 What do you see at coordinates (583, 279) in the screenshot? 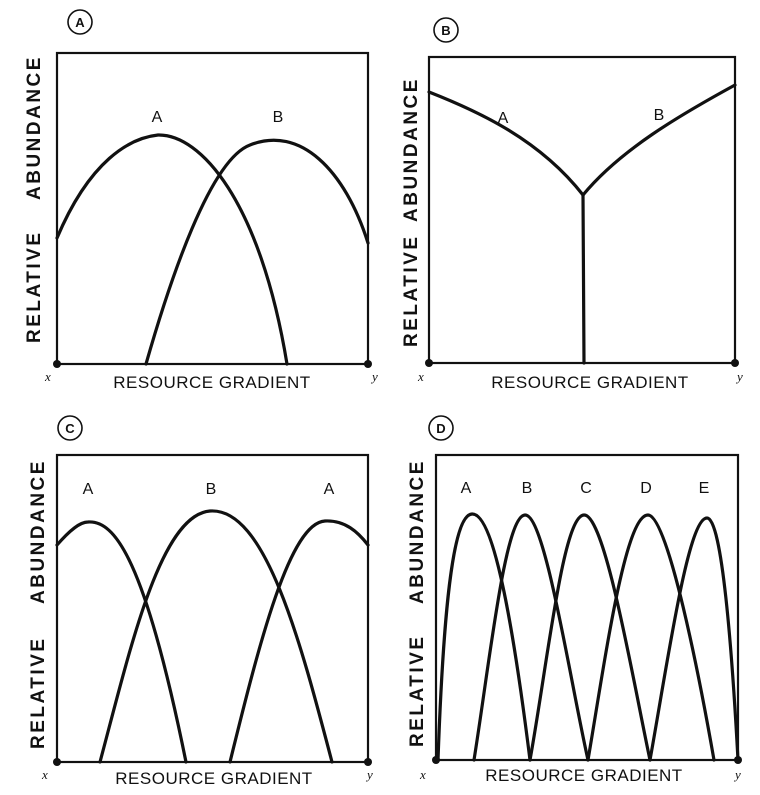
I see `boundary-line` at bounding box center [583, 279].